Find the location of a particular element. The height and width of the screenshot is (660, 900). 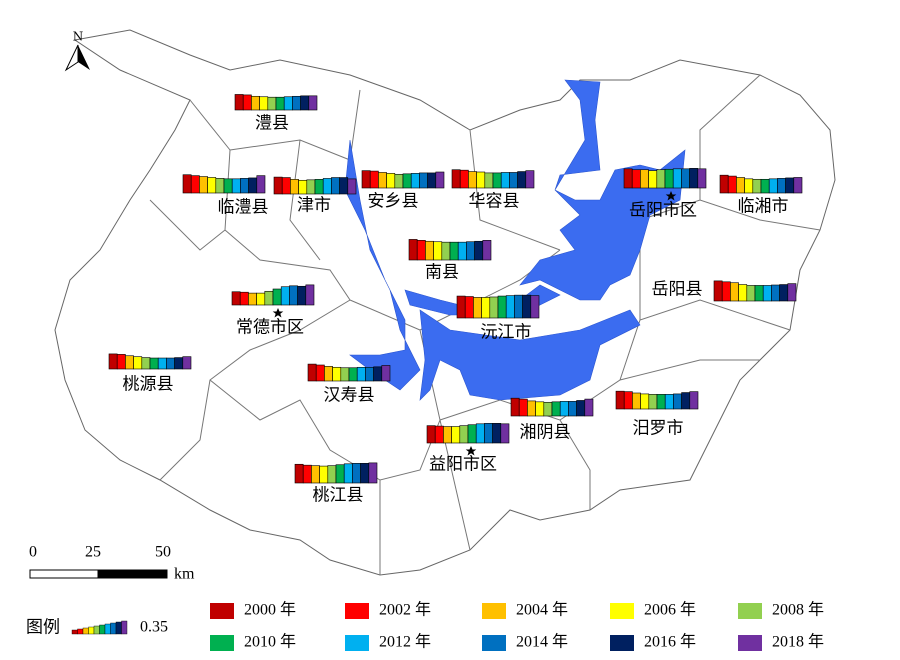

legend-label: 2008 年 is located at coordinates (798, 610).